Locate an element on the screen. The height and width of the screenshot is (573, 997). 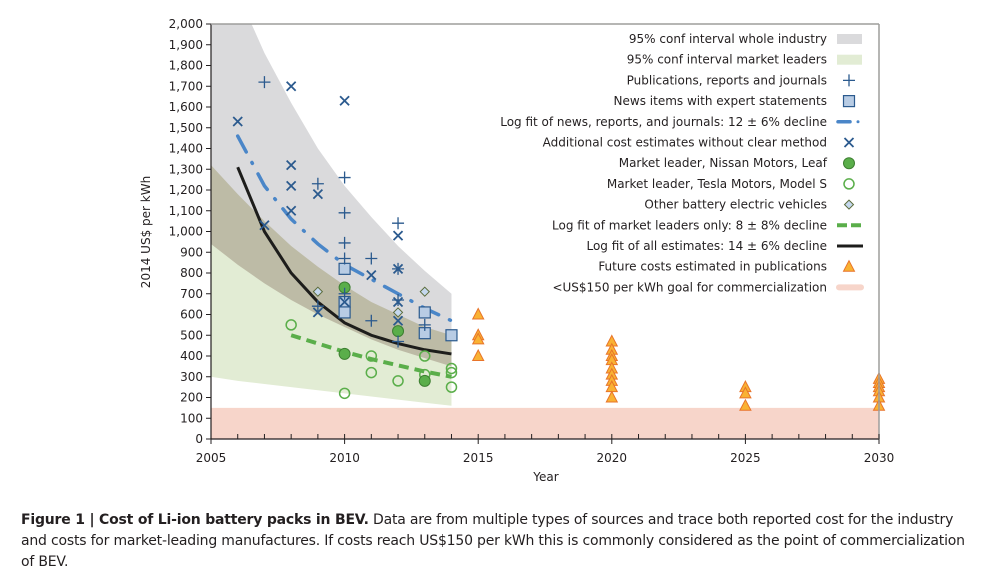
legend-label: 95% conf interval whole industry is located at coordinates (728, 39).